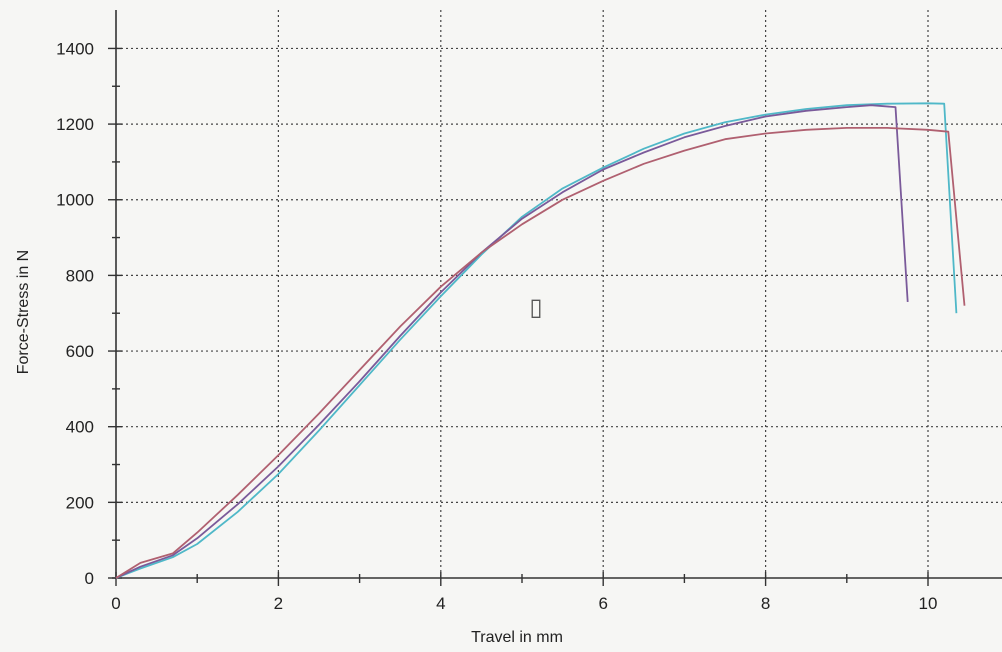  Describe the element at coordinates (80, 502) in the screenshot. I see `y-tick-label: 200` at that location.